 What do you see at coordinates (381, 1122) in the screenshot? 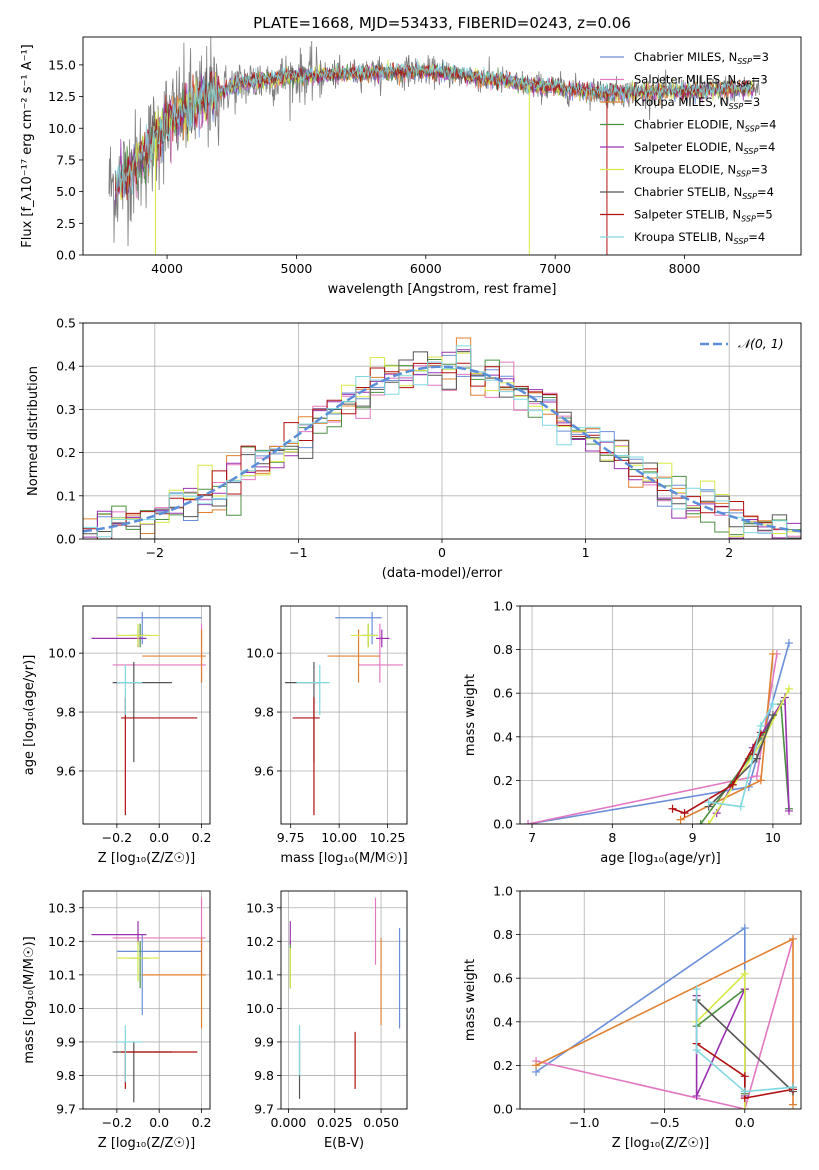
I see `mass-vs-ebv-xtick-label: 0.050` at bounding box center [381, 1122].